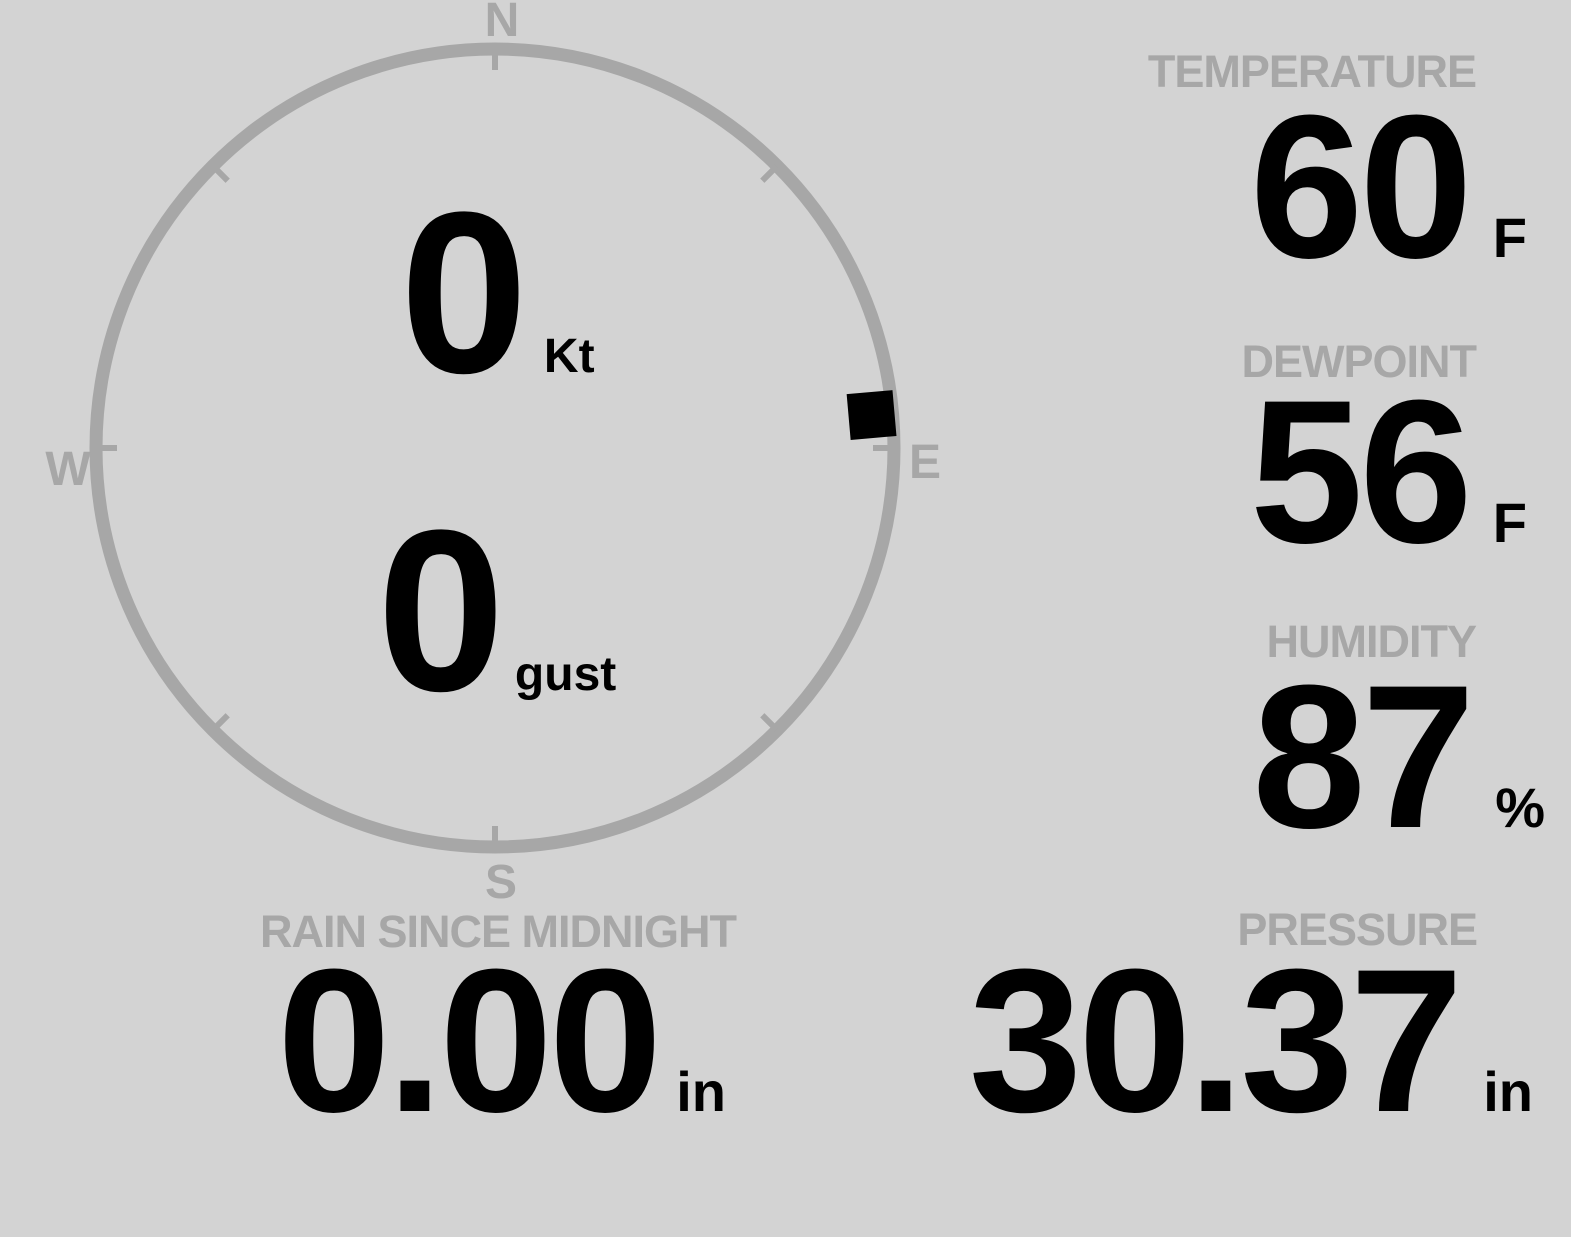  I want to click on wind-gust-unit: gust, so click(565, 674).